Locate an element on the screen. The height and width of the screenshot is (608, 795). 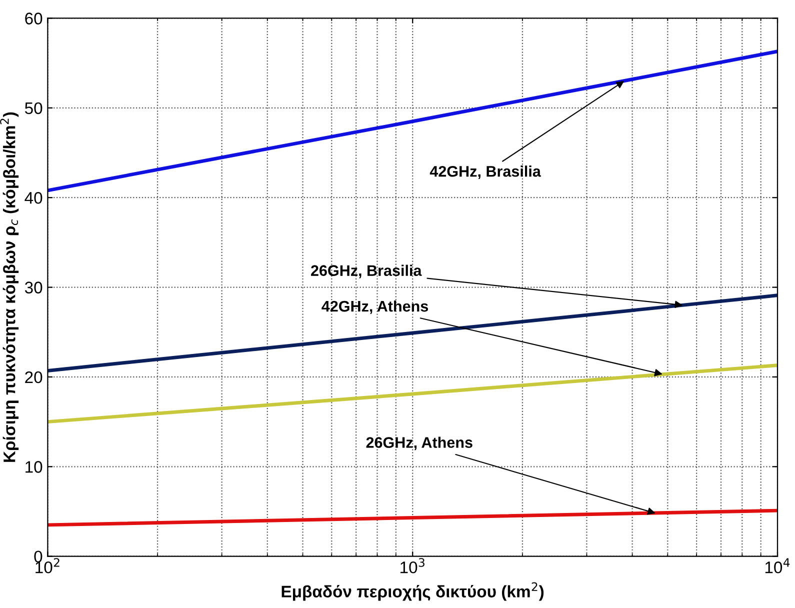
x-tick-label: 10$^{3}$ is located at coordinates (412, 566).